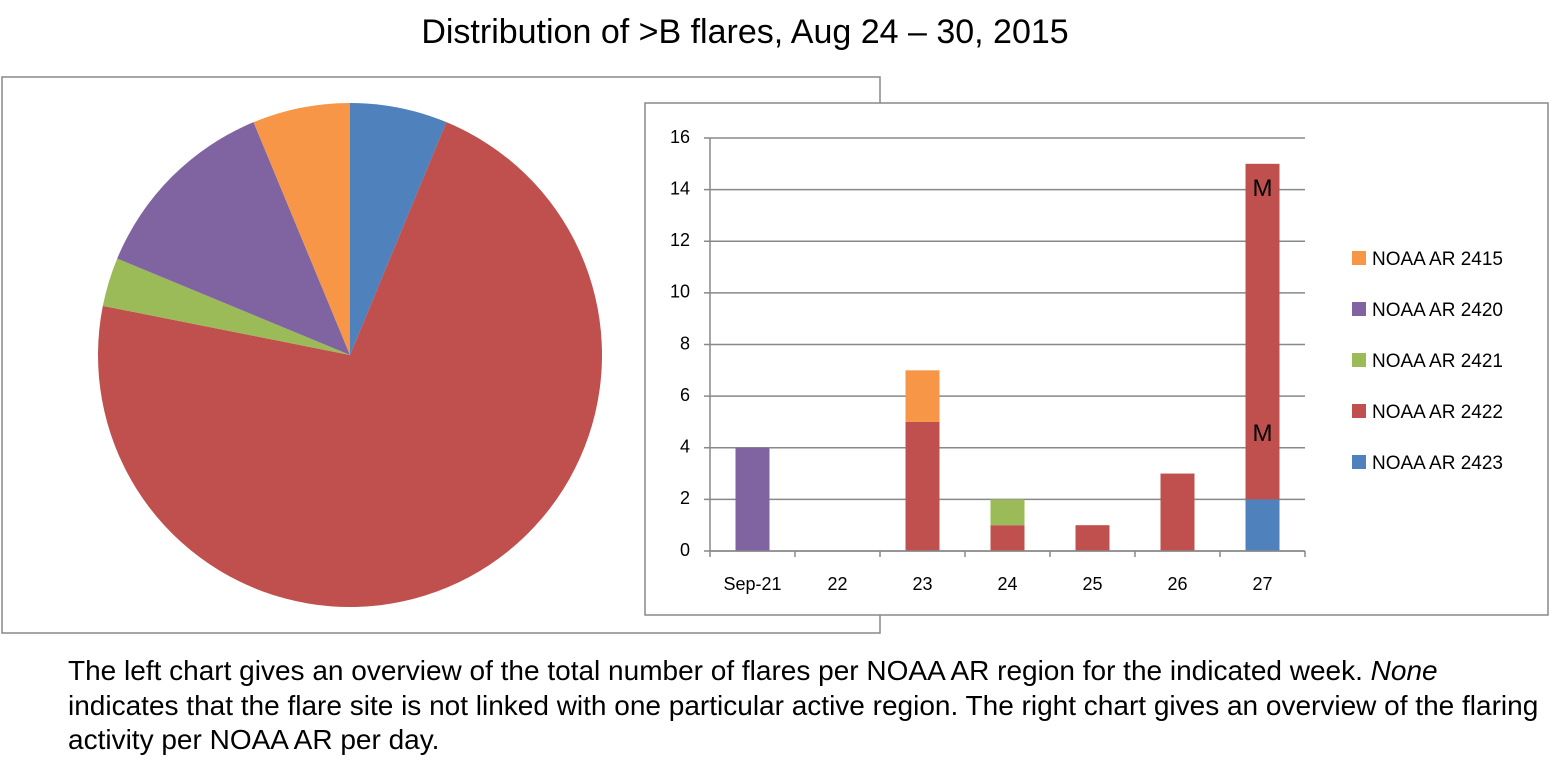  Describe the element at coordinates (685, 447) in the screenshot. I see `y-tick-label: 4` at that location.